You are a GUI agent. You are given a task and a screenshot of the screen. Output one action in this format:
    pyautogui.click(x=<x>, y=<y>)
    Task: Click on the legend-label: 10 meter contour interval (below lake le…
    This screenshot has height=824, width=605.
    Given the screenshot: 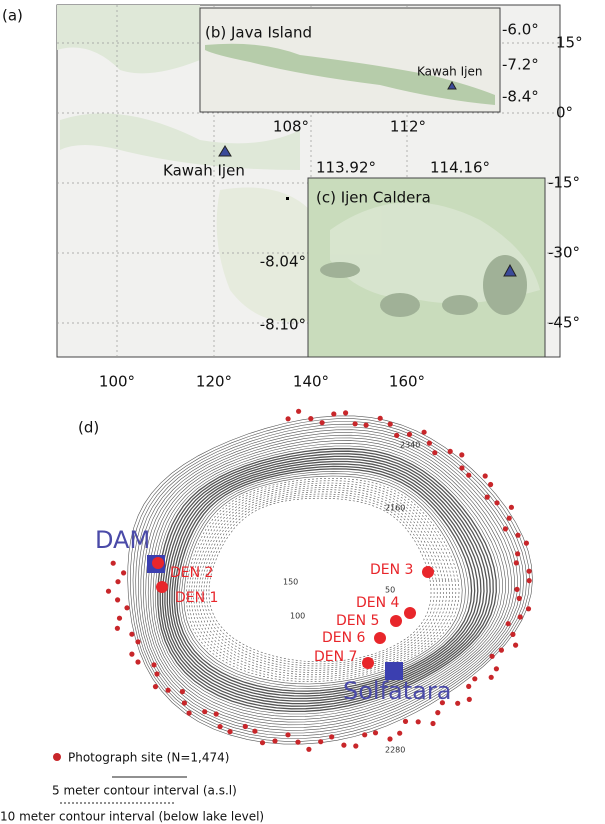 What is the action you would take?
    pyautogui.click(x=132, y=817)
    